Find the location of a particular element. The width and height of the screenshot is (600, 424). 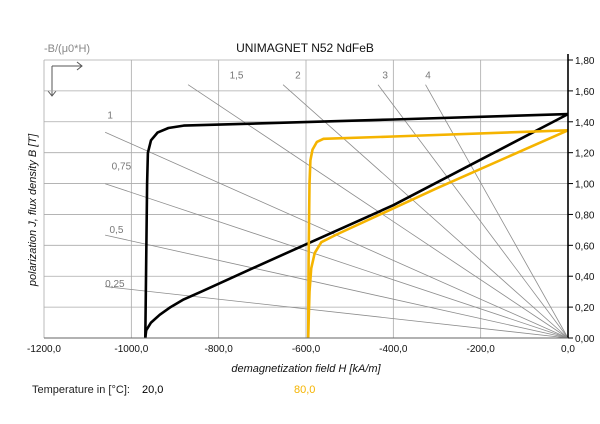

x-tick-label: -600,0 is located at coordinates (306, 349).